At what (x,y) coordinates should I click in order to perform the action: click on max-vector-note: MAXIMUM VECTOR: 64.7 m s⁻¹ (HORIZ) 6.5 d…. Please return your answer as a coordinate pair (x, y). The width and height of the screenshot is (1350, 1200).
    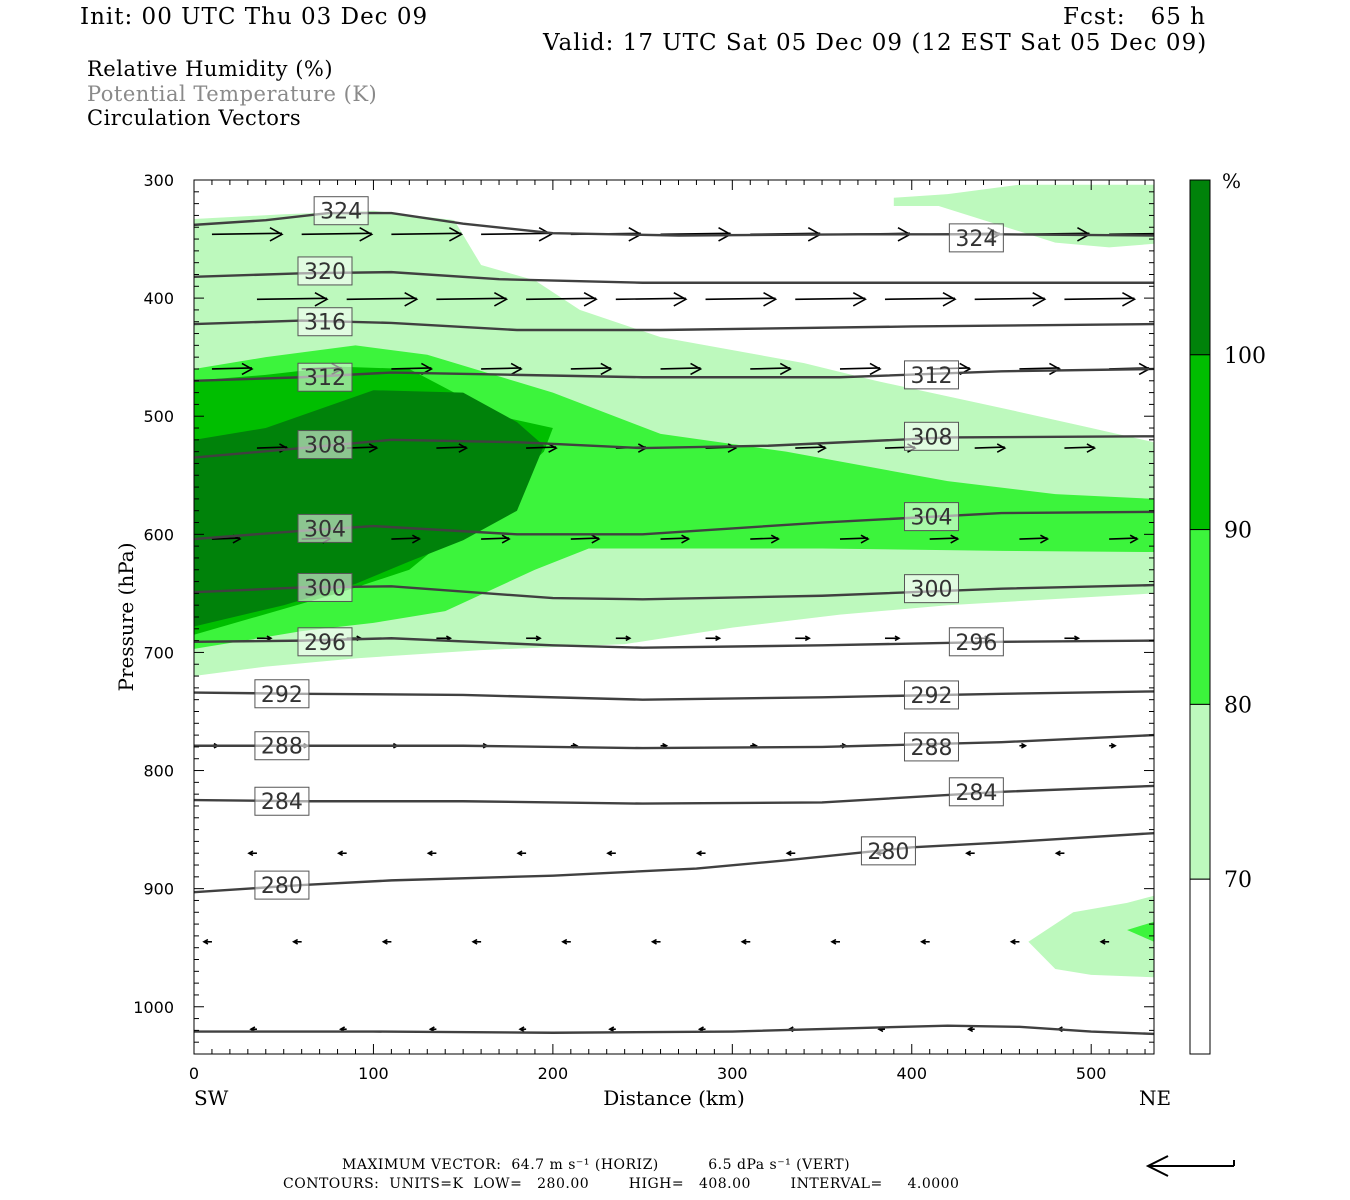
    Looking at the image, I should click on (596, 1165).